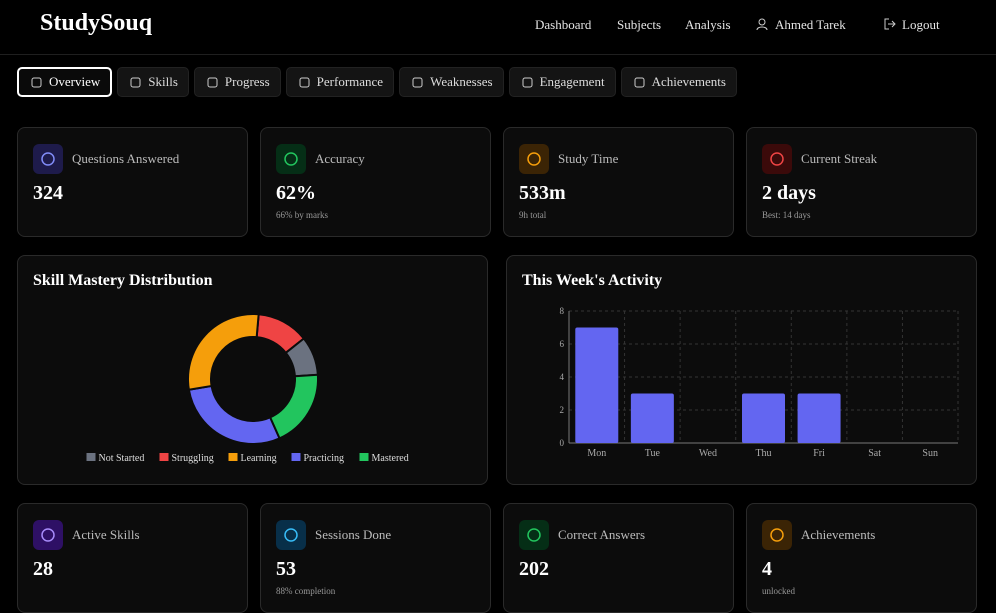 The height and width of the screenshot is (613, 996). I want to click on user-name: Ahmed Tarek, so click(810, 24).